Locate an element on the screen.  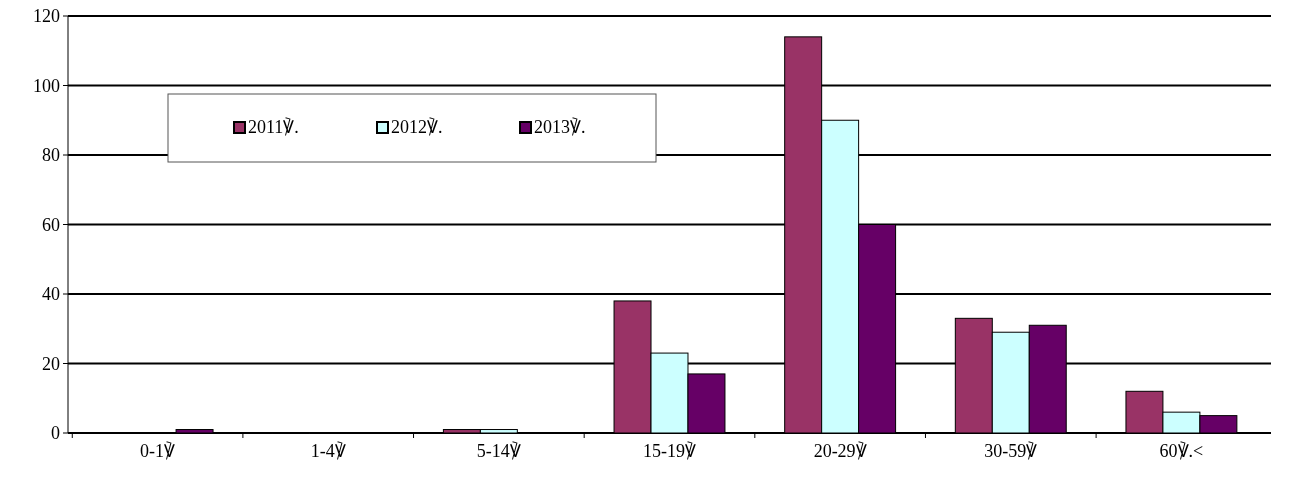
legend-label: 2013℣. is located at coordinates (560, 127).